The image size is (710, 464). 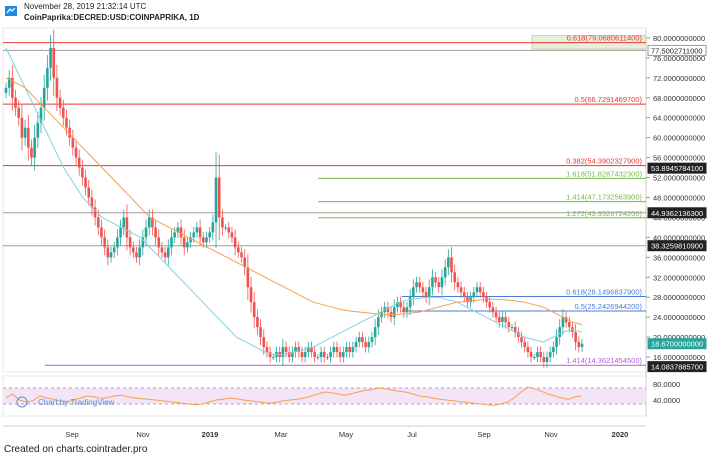 I want to click on time-tick-label: 2019, so click(x=210, y=434).